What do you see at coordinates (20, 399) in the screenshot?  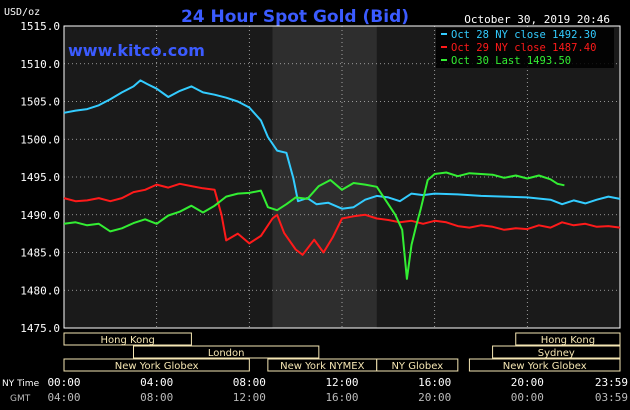 I see `x-axis-row-label-gmt: GMT` at bounding box center [20, 399].